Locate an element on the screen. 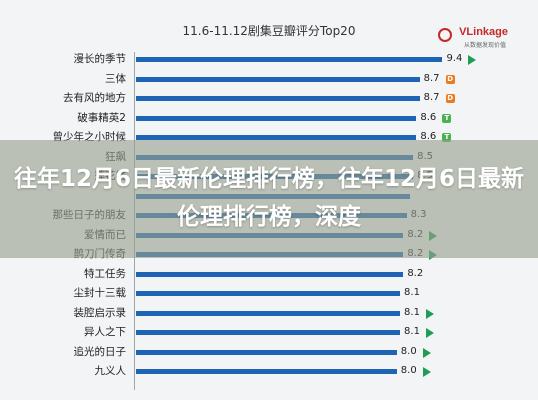  category-label: 装腔启示录 is located at coordinates (100, 312).